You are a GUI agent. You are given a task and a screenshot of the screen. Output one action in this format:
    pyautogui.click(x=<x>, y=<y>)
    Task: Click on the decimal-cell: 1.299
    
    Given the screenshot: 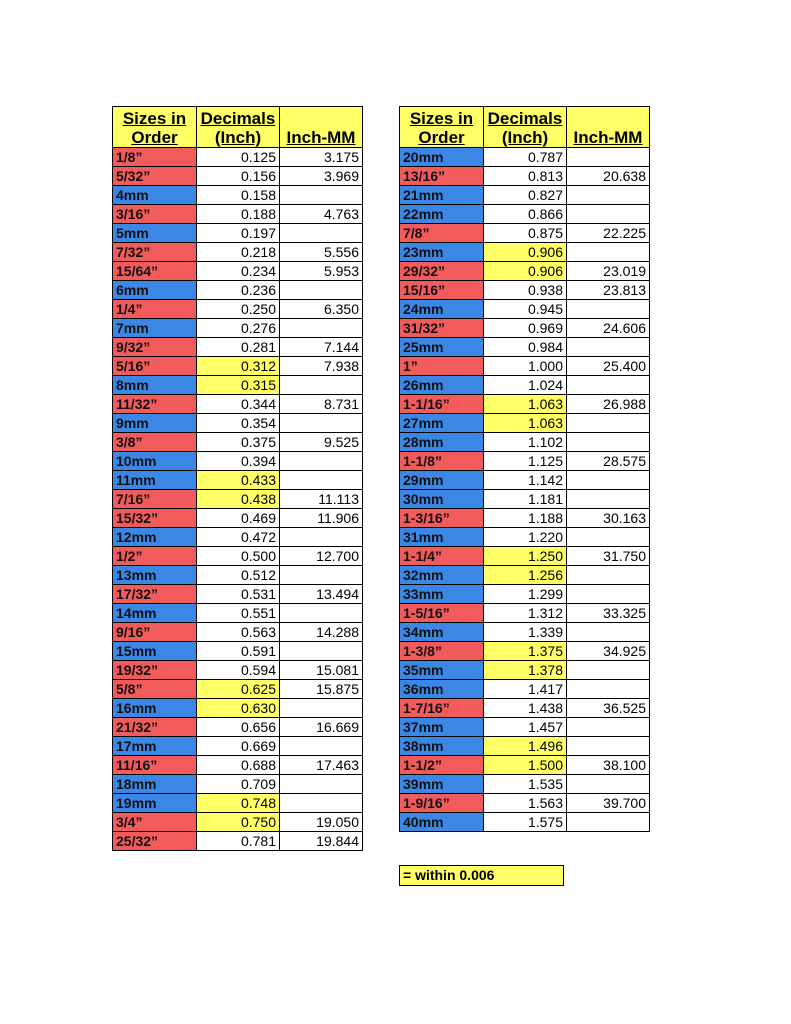 What is the action you would take?
    pyautogui.click(x=525, y=594)
    